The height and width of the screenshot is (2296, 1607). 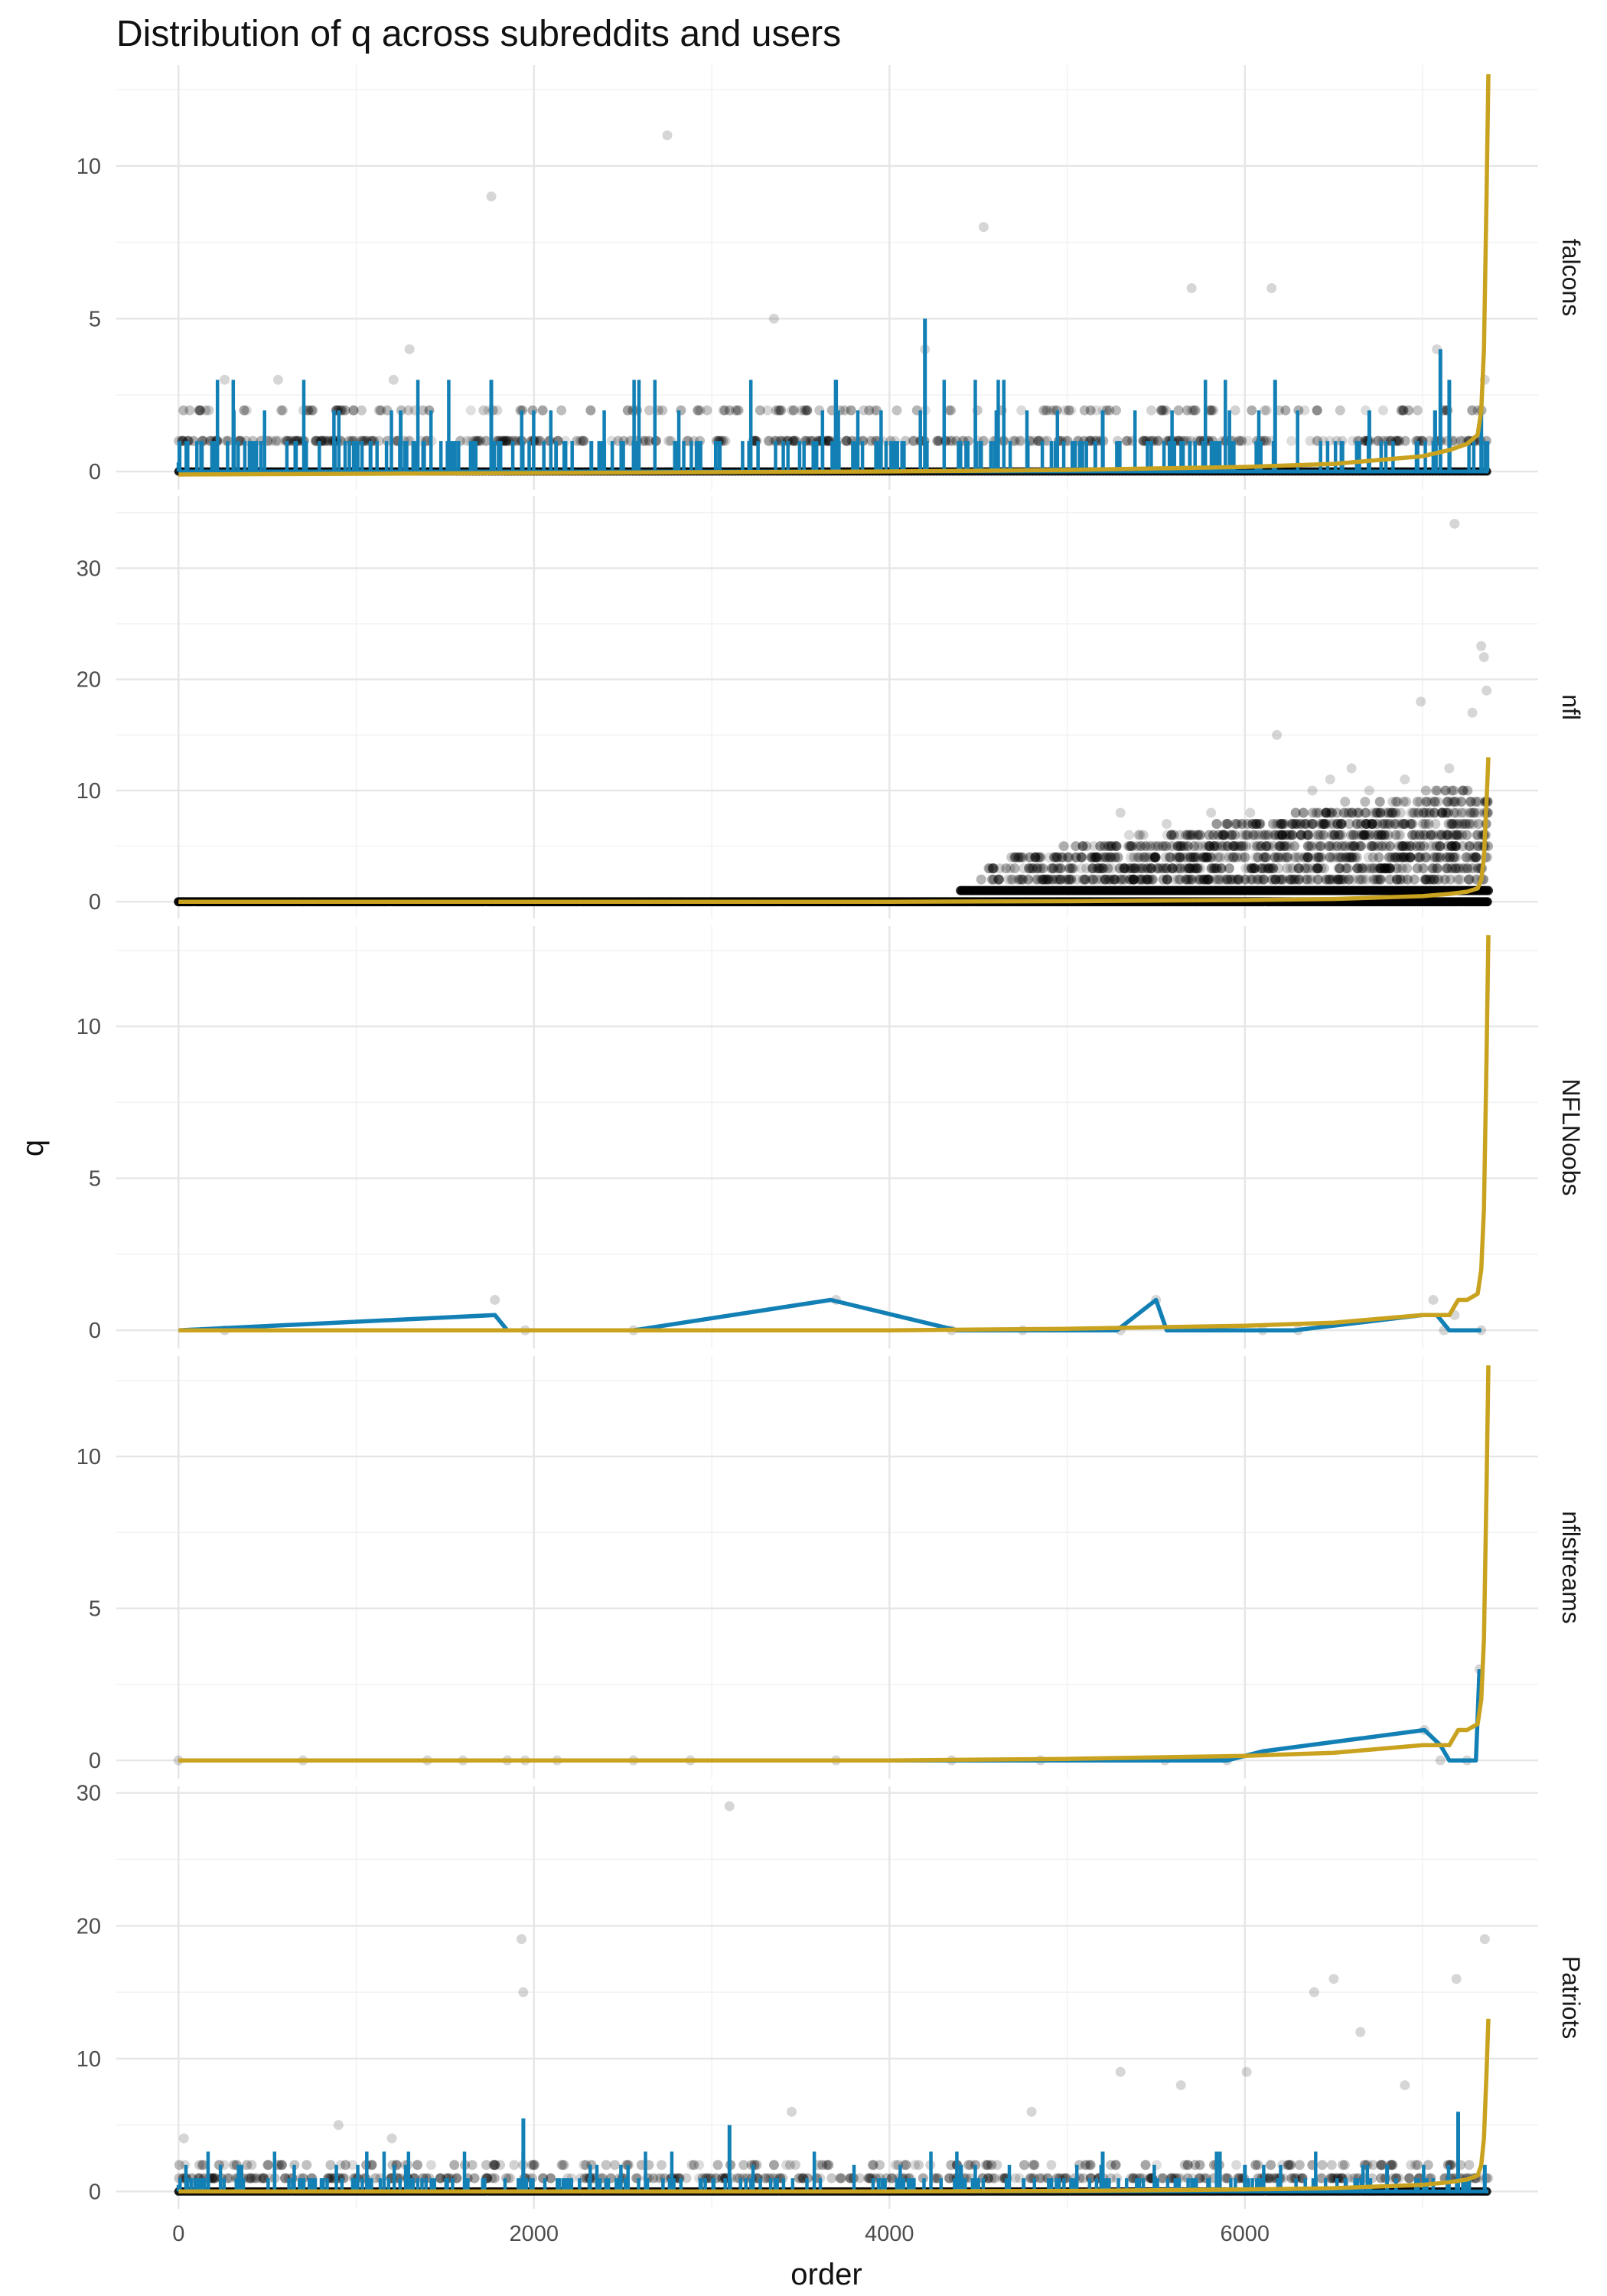 I want to click on subreddit-line, so click(x=834, y=1564).